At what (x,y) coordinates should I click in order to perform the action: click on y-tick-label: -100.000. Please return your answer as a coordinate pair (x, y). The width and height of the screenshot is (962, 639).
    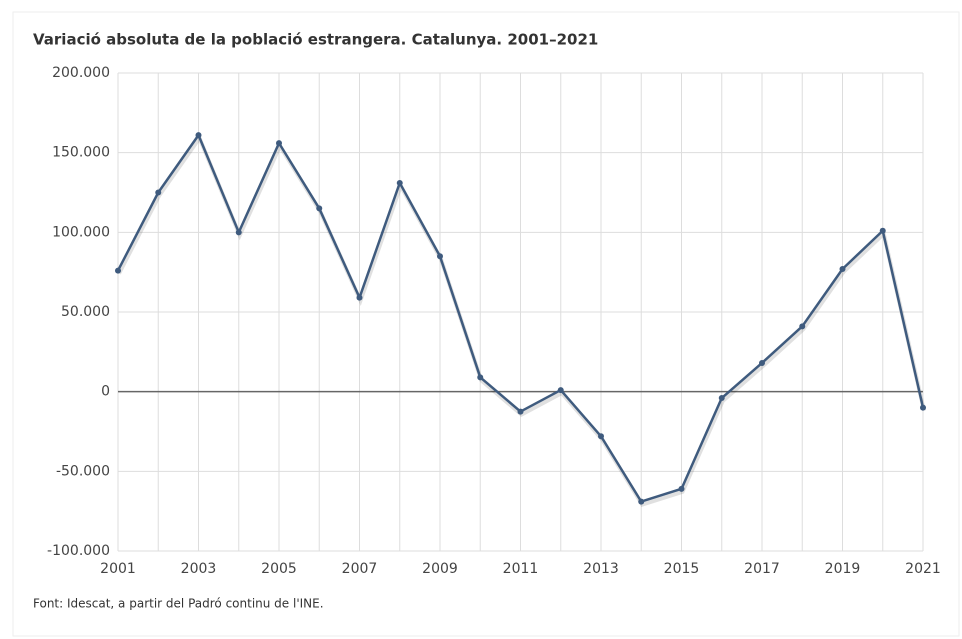
    Looking at the image, I should click on (78, 551).